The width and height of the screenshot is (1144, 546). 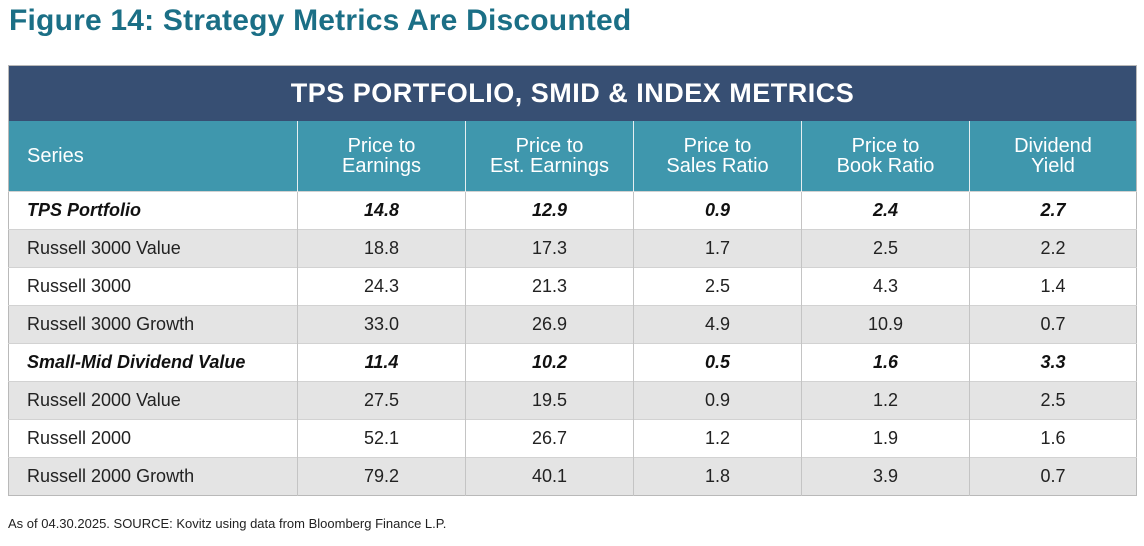 I want to click on cell-price-to-est-earnings: 17.3, so click(x=549, y=248).